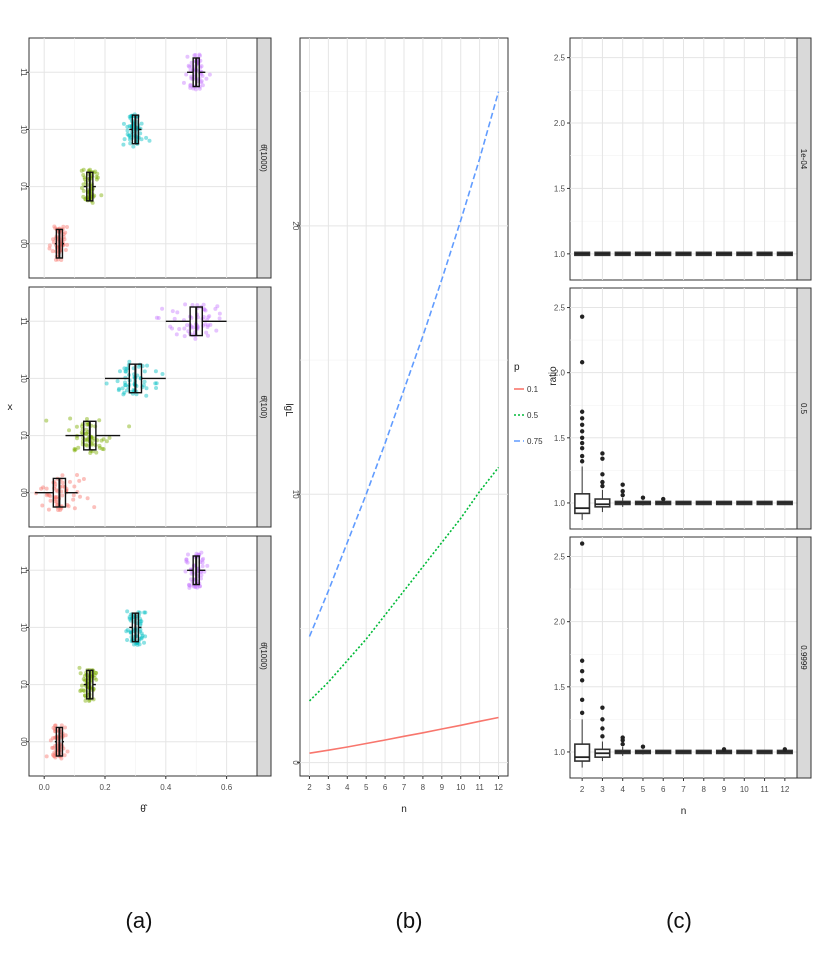  What do you see at coordinates (498, 787) in the screenshot?
I see `x-tick-label: 12` at bounding box center [498, 787].